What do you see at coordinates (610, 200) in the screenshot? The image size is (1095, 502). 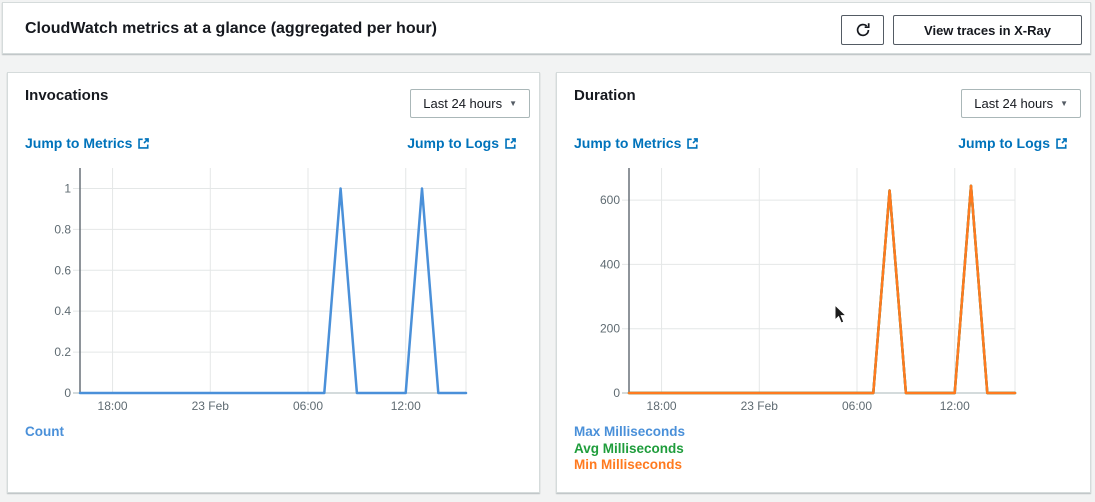 I see `svg-text: 600` at bounding box center [610, 200].